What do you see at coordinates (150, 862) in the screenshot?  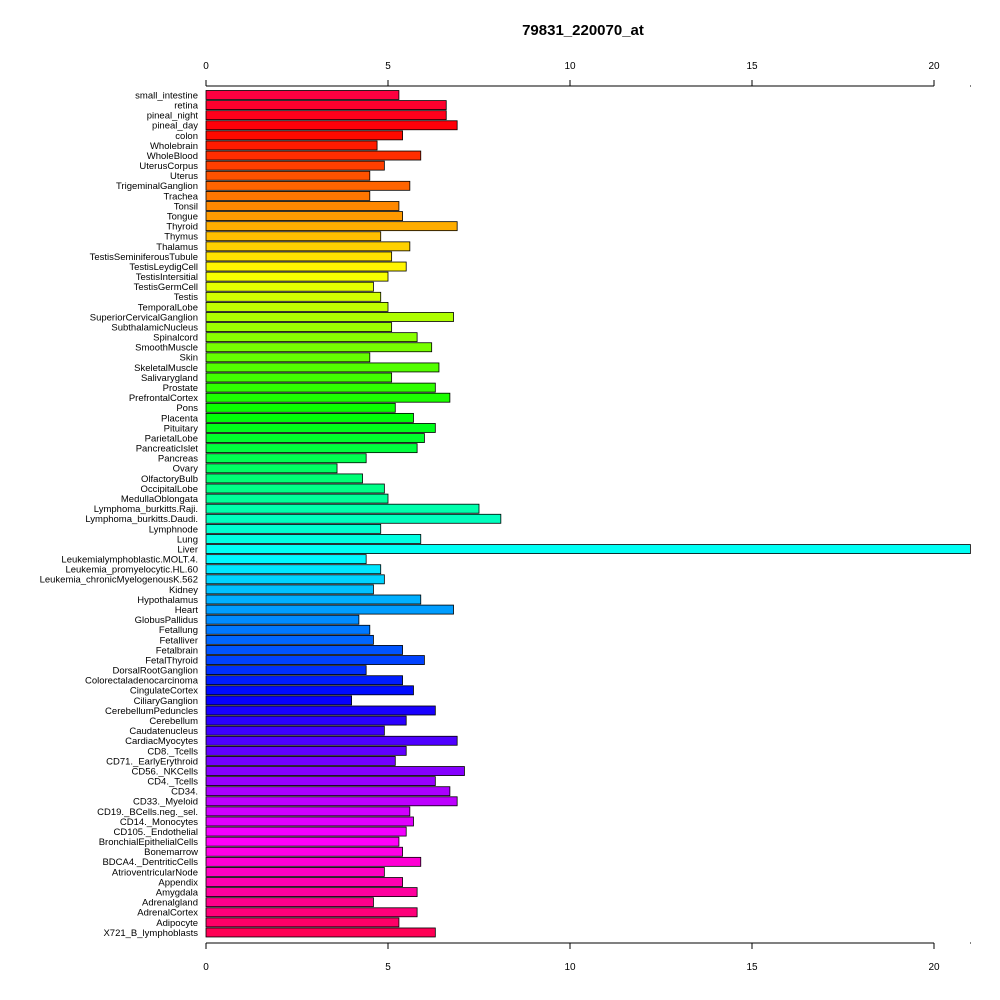 I see `category-label: BDCA4._DentriticCells` at bounding box center [150, 862].